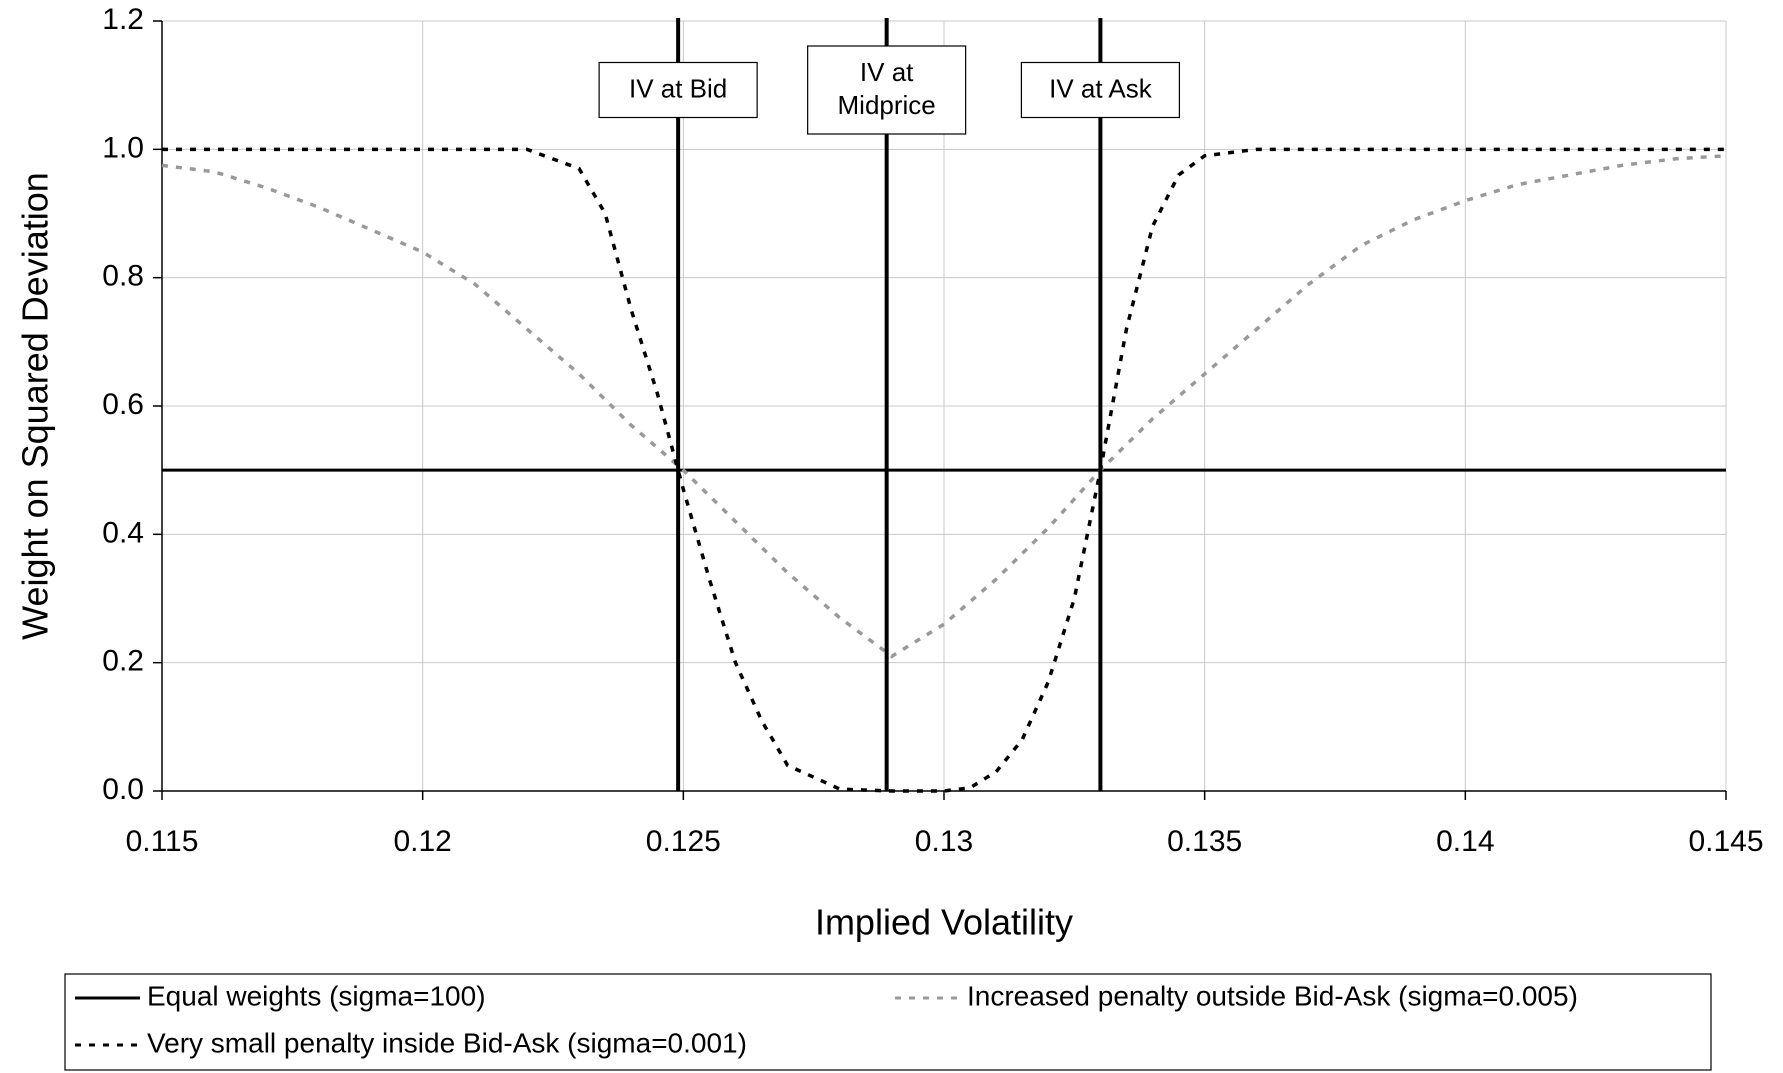 The width and height of the screenshot is (1783, 1073). What do you see at coordinates (422, 841) in the screenshot?
I see `x-tick-label: 0.12` at bounding box center [422, 841].